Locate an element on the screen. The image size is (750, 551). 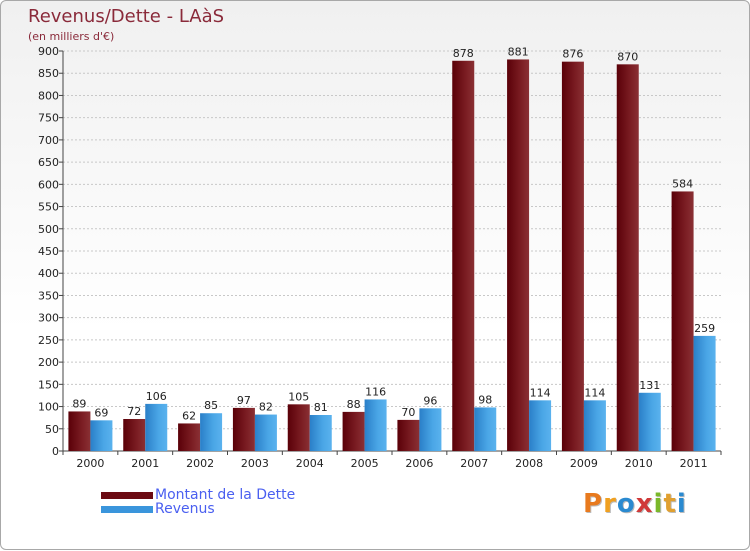
data-label-revenus: 81 is located at coordinates (321, 407).